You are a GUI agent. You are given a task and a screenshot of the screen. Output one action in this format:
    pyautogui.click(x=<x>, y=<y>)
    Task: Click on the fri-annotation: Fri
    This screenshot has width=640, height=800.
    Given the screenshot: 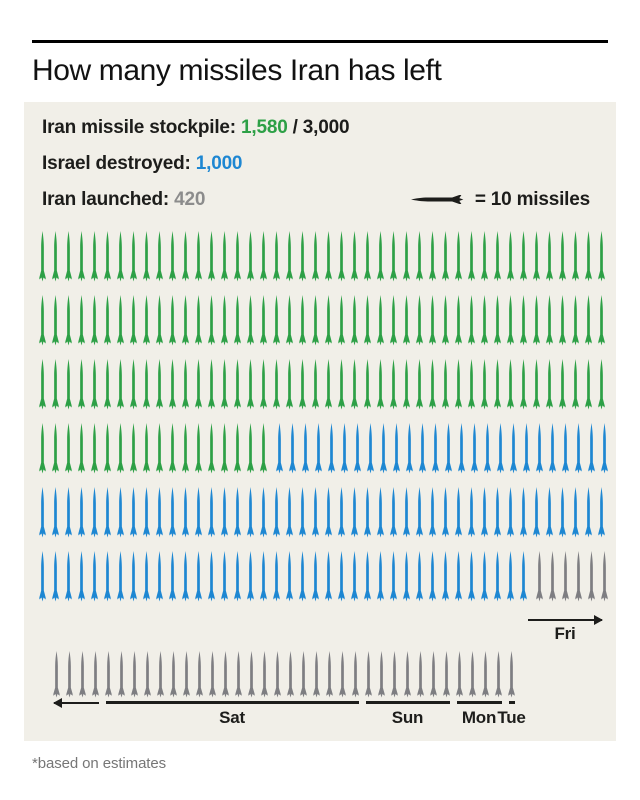 What is the action you would take?
    pyautogui.click(x=565, y=629)
    